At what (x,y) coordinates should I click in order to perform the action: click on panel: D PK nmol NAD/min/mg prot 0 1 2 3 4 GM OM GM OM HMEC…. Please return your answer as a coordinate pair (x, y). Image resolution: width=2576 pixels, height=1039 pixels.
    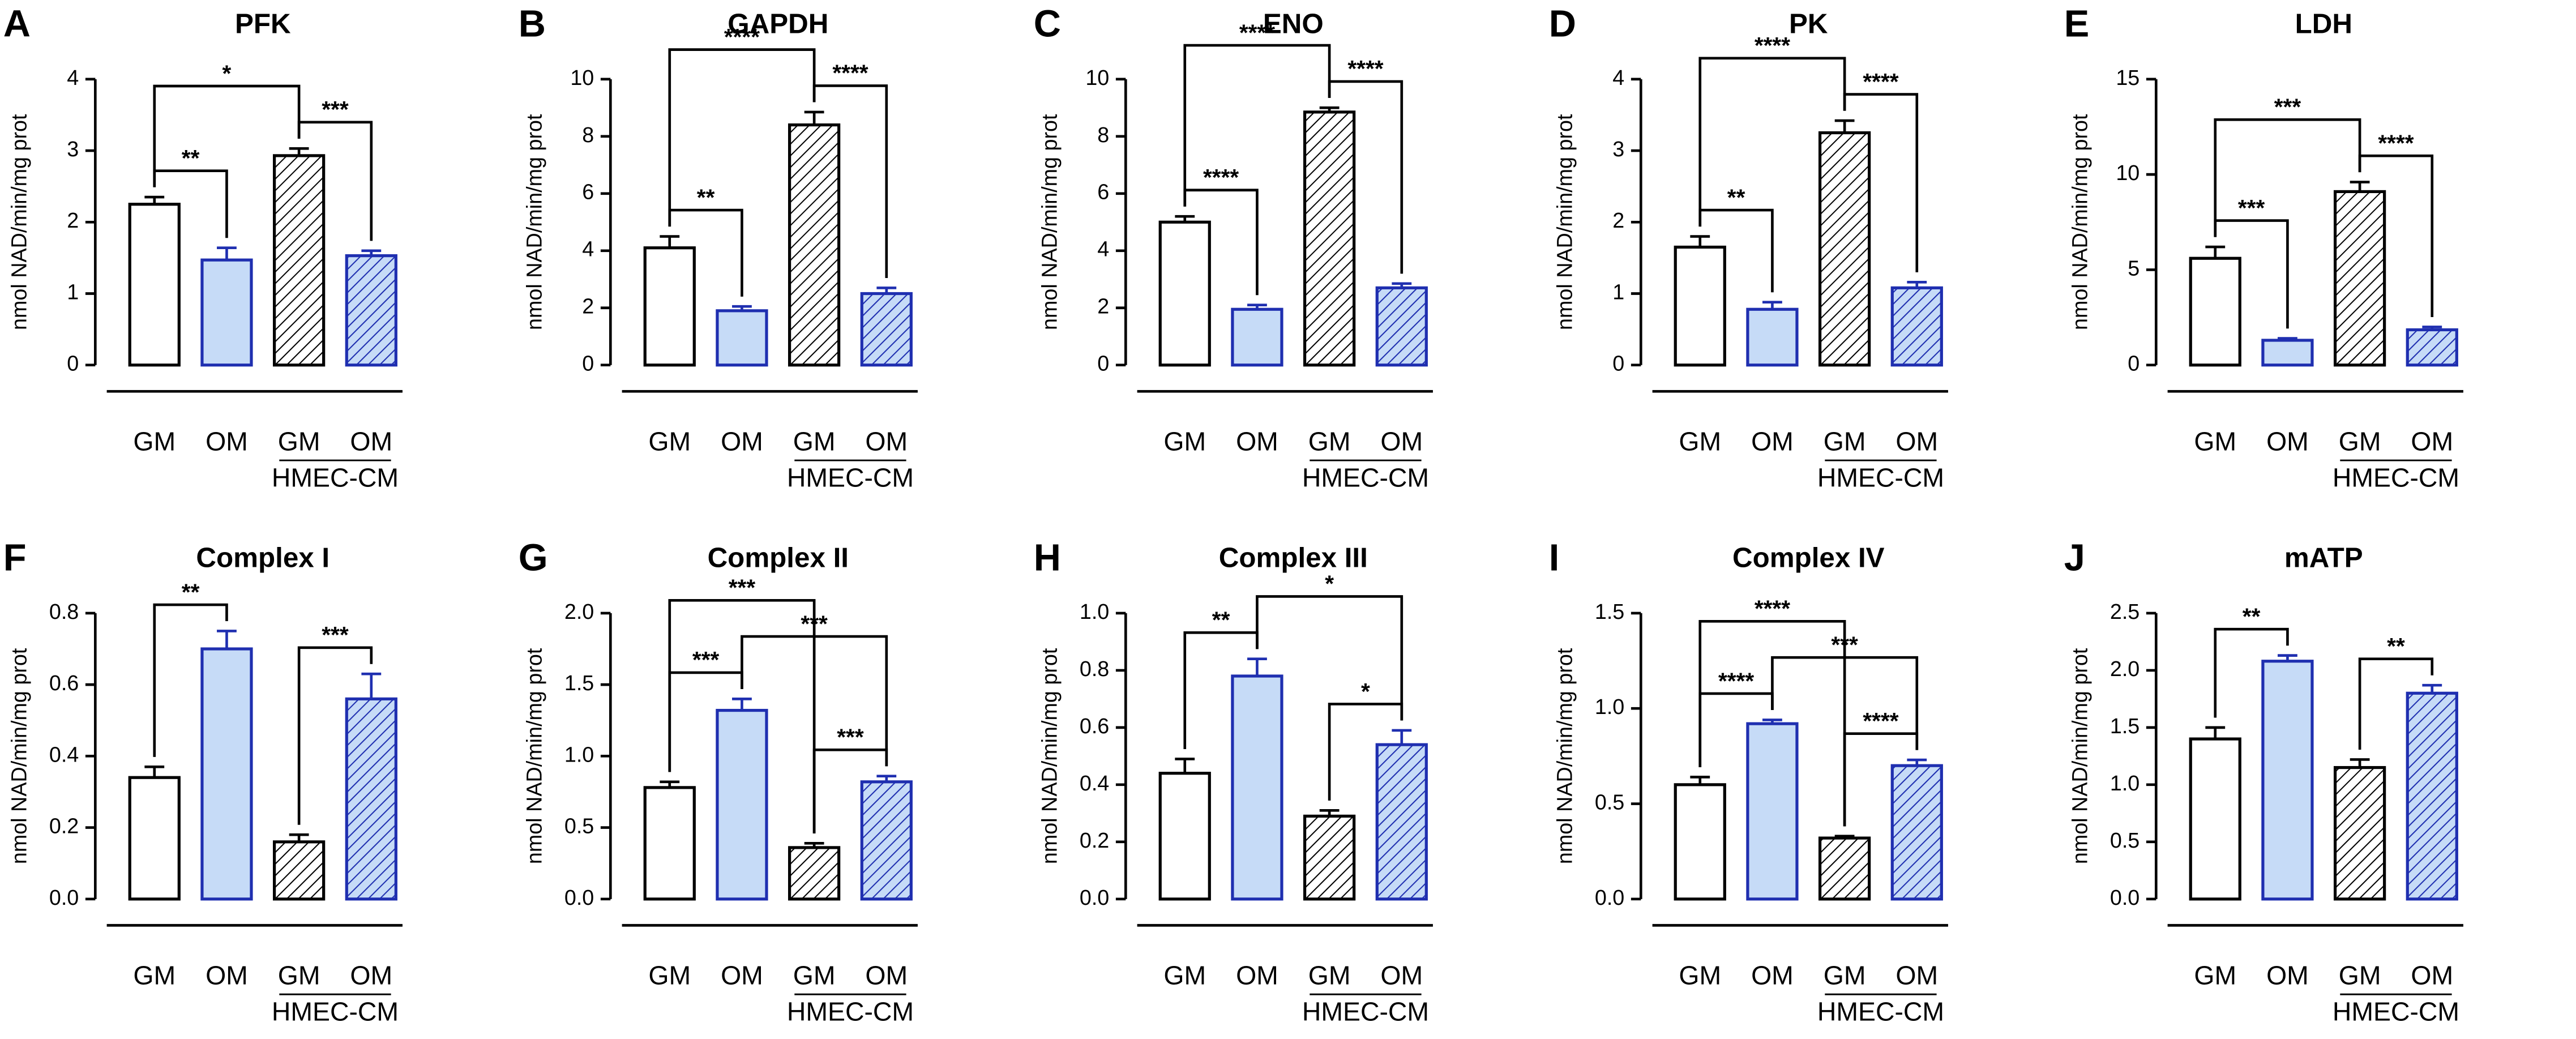
    Looking at the image, I should click on (1748, 248).